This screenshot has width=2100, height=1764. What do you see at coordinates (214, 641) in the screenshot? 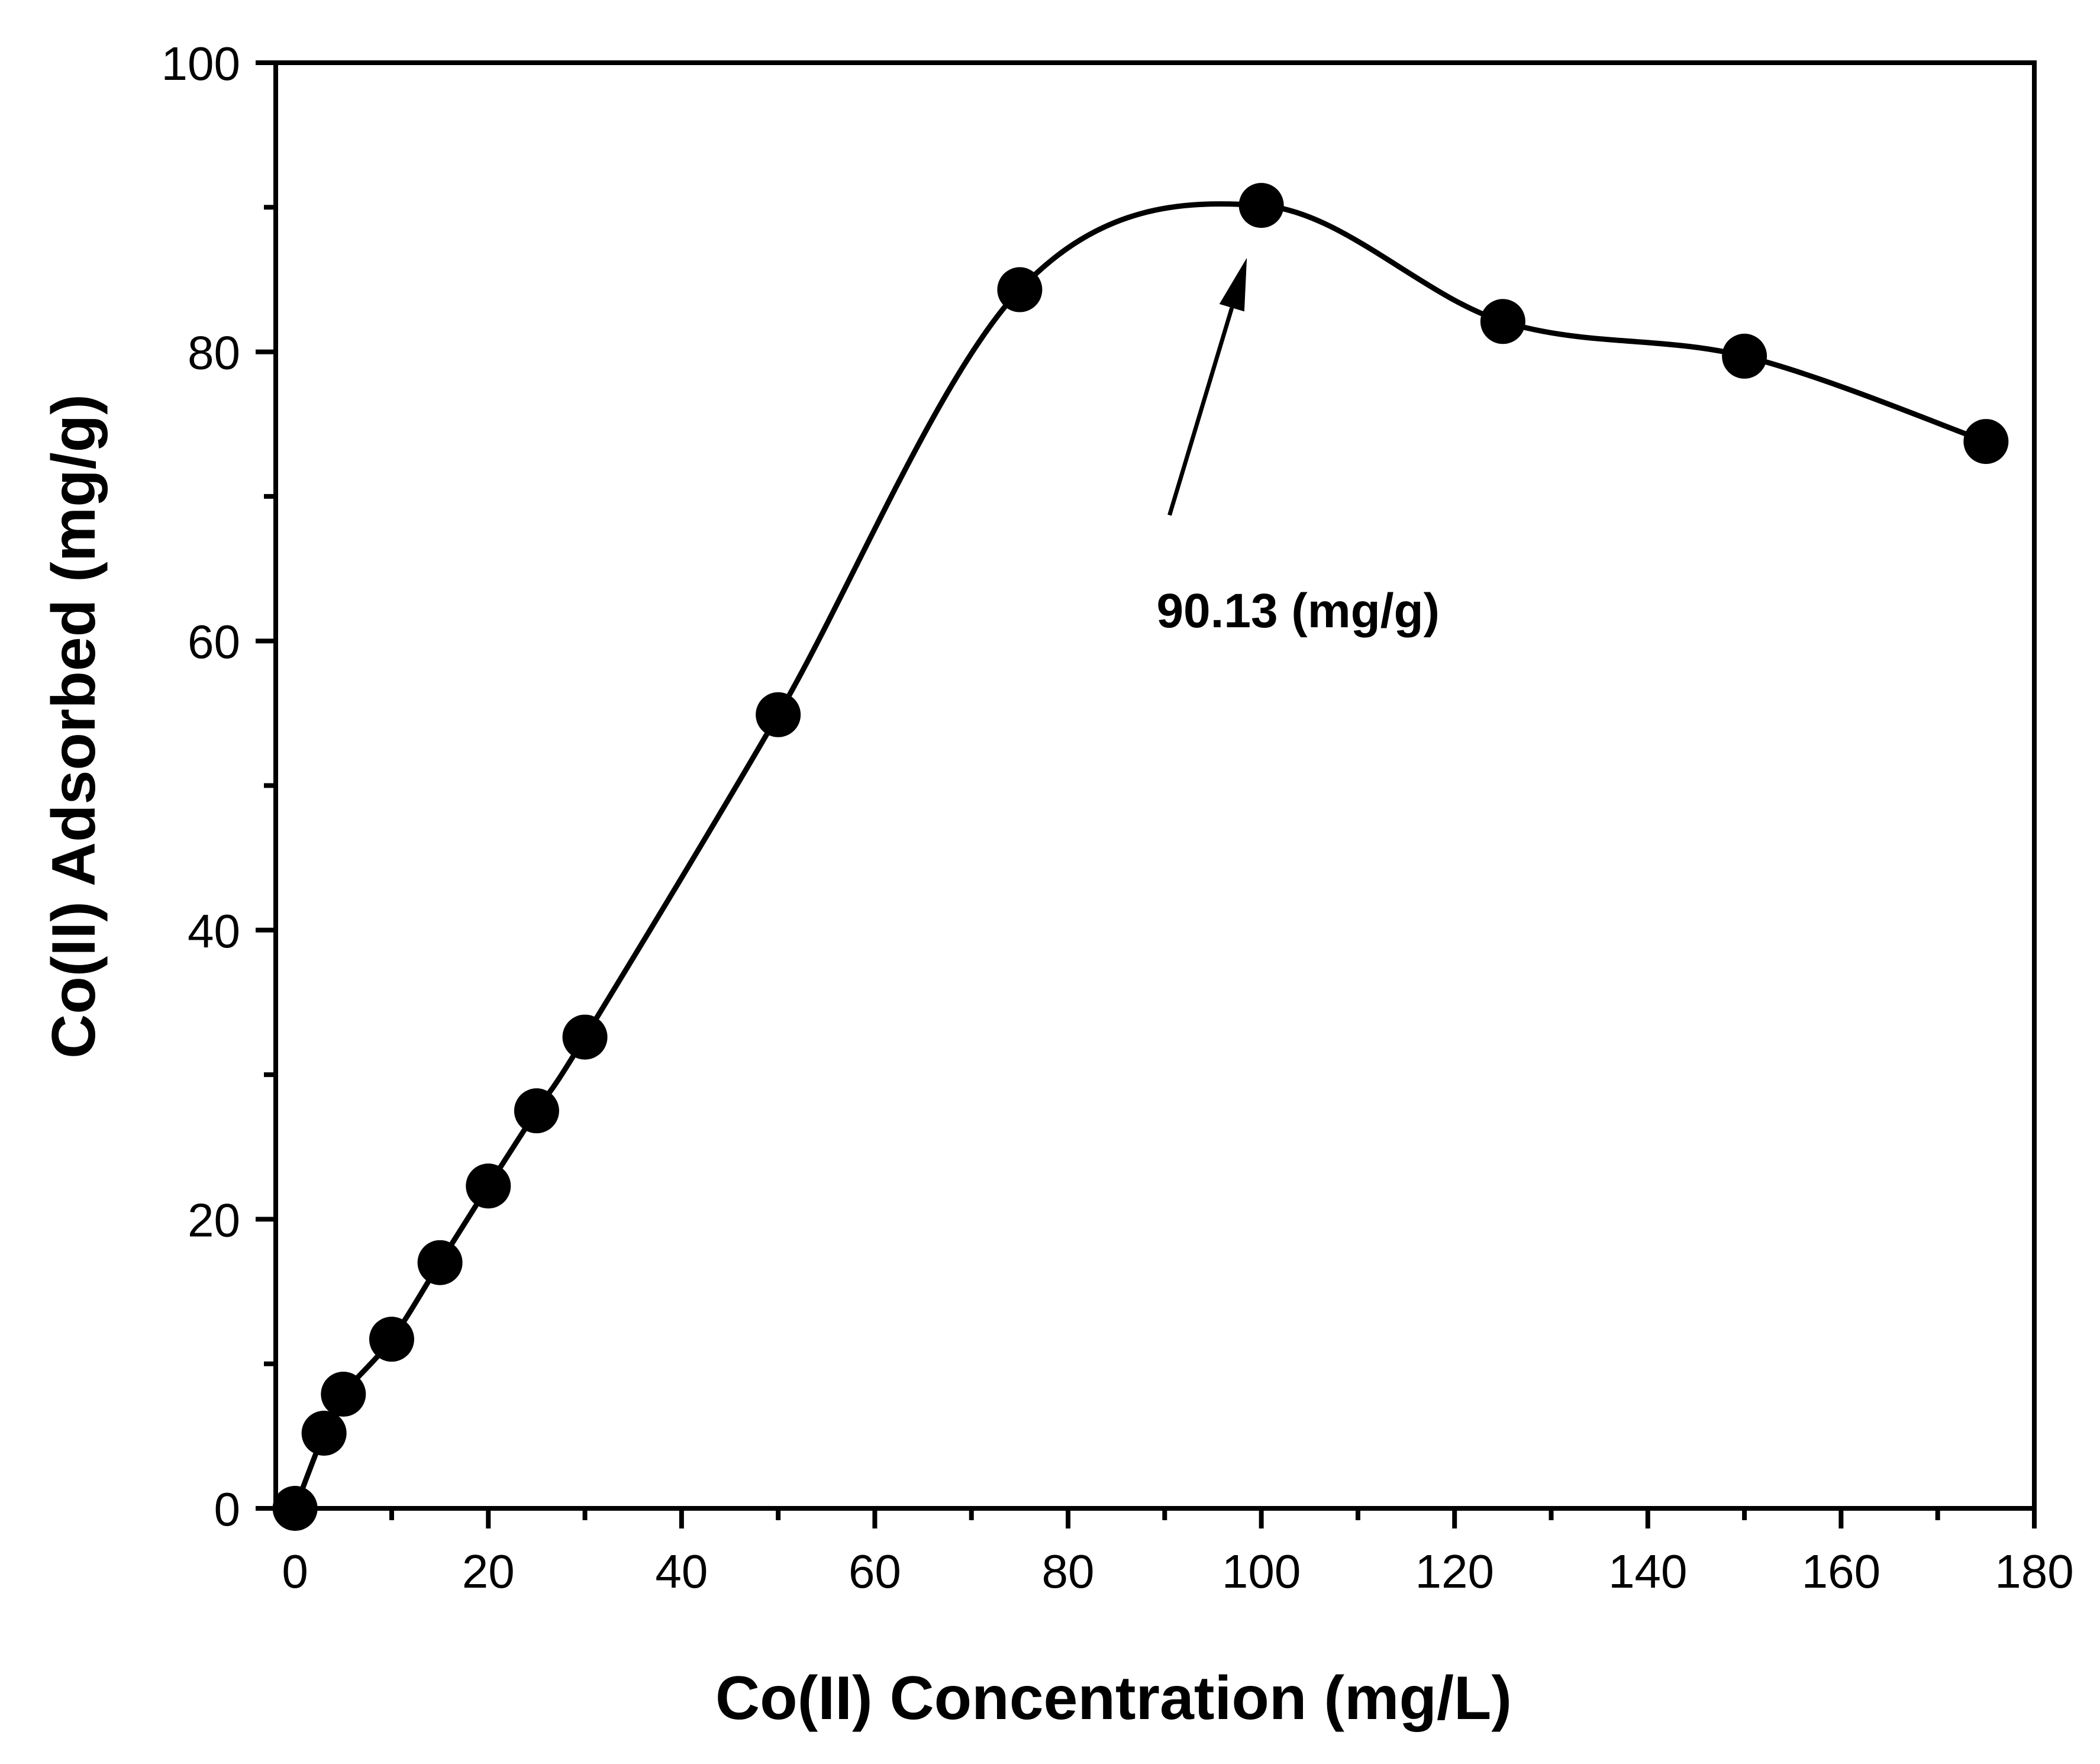
I see `y-tick-label: 60` at bounding box center [214, 641].